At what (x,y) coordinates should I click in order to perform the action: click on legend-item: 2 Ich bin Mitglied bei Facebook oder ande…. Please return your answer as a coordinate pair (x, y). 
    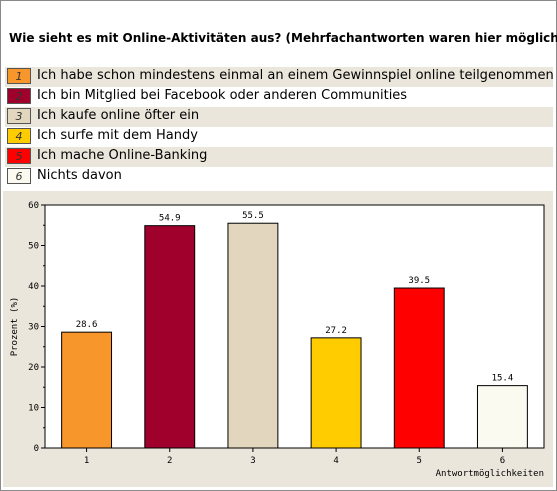
    Looking at the image, I should click on (279, 97).